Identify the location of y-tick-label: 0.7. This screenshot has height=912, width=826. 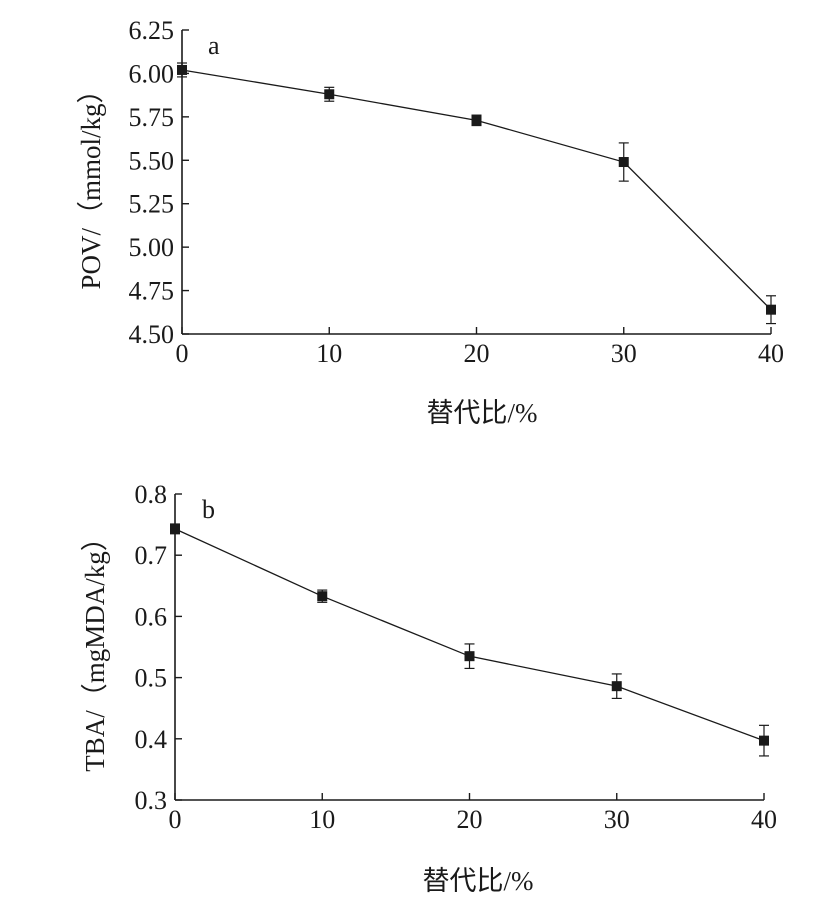
(151, 555).